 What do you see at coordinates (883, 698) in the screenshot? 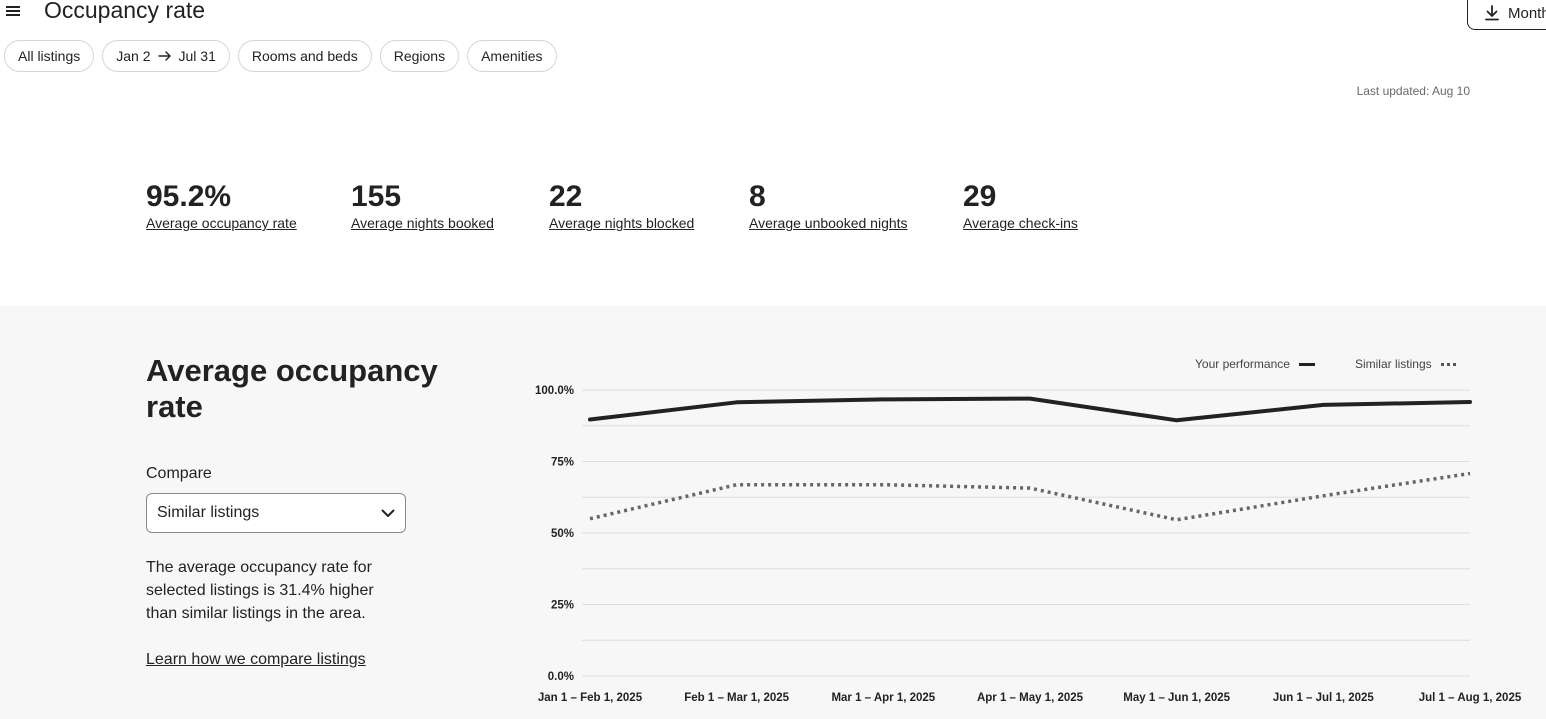
I see `x-tick-label: Mar 1 – Apr 1, 2025` at bounding box center [883, 698].